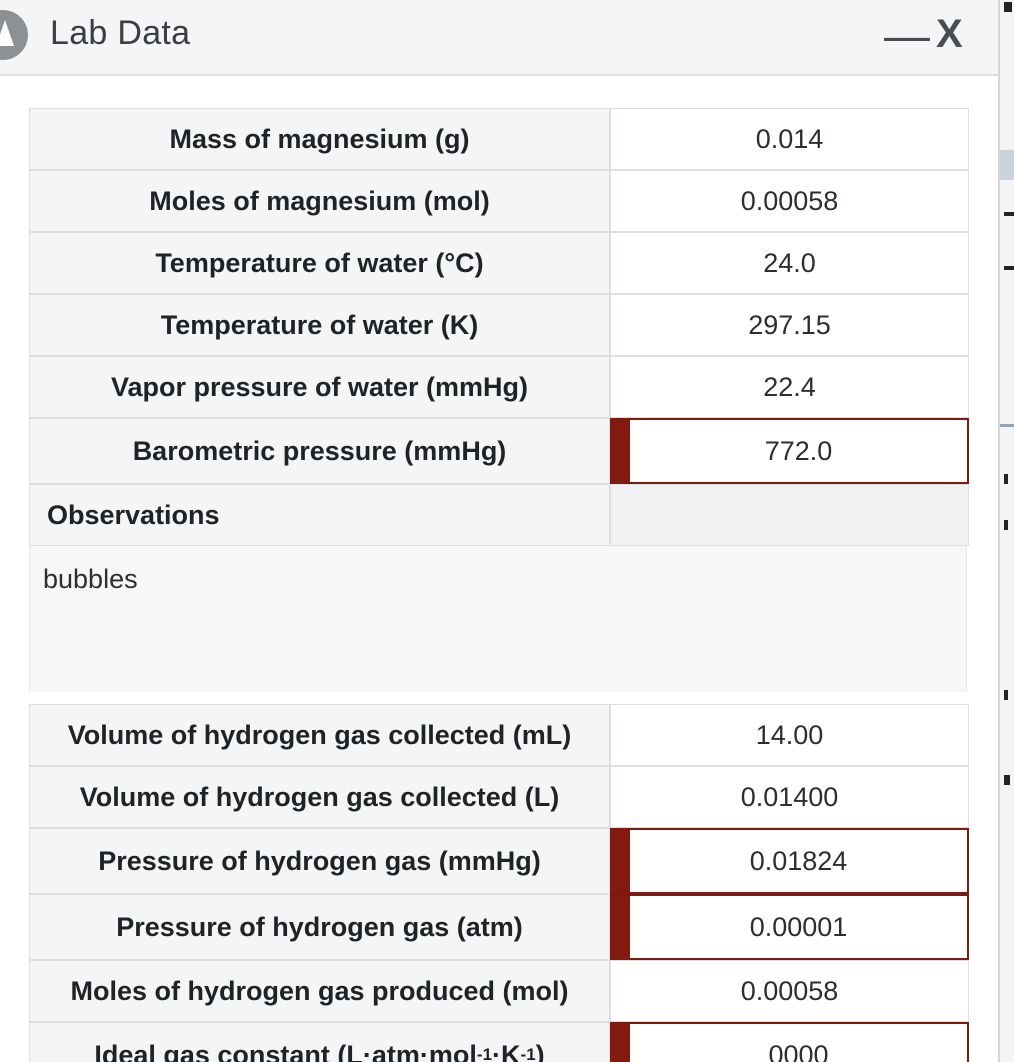 This screenshot has width=1014, height=1062. I want to click on observations-textarea: bubbles, so click(498, 619).